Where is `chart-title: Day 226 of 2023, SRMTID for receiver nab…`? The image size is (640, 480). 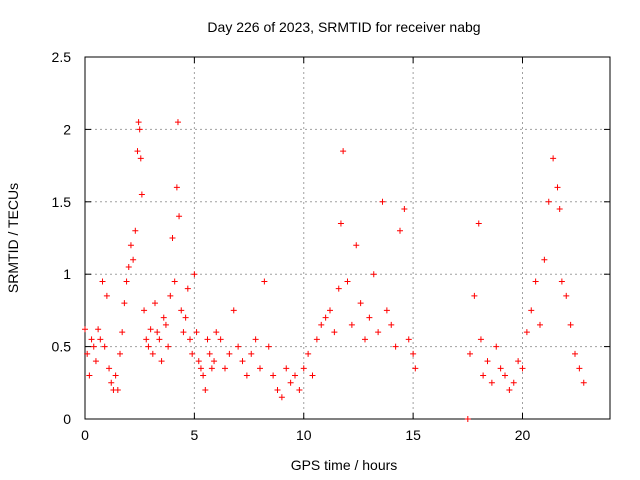
chart-title: Day 226 of 2023, SRMTID for receiver nab… is located at coordinates (343, 27).